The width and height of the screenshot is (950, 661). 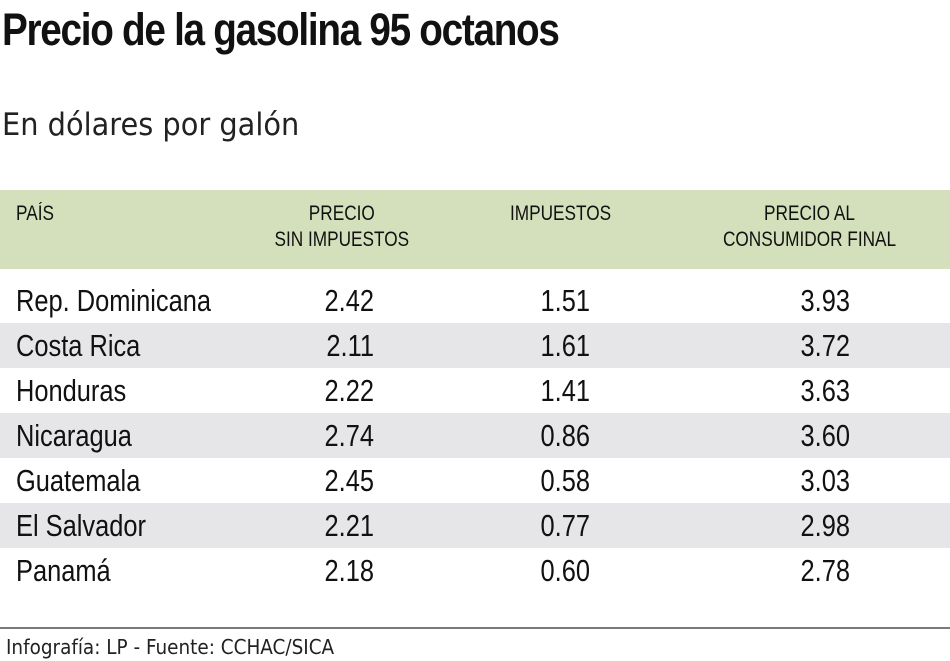 I want to click on table-row: Guatemala 2.45 0.58 3.03, so click(x=475, y=480).